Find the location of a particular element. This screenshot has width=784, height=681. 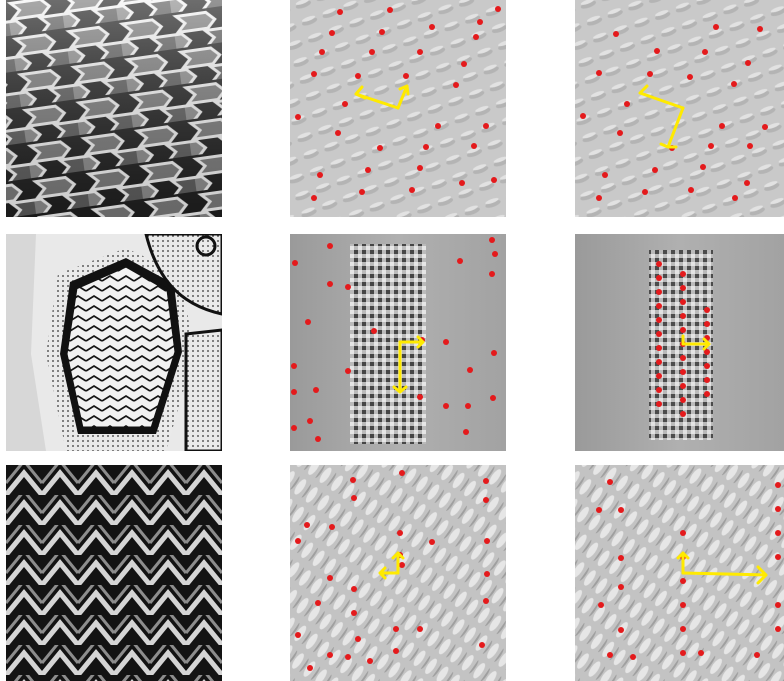

row3-texture-image is located at coordinates (114, 573).